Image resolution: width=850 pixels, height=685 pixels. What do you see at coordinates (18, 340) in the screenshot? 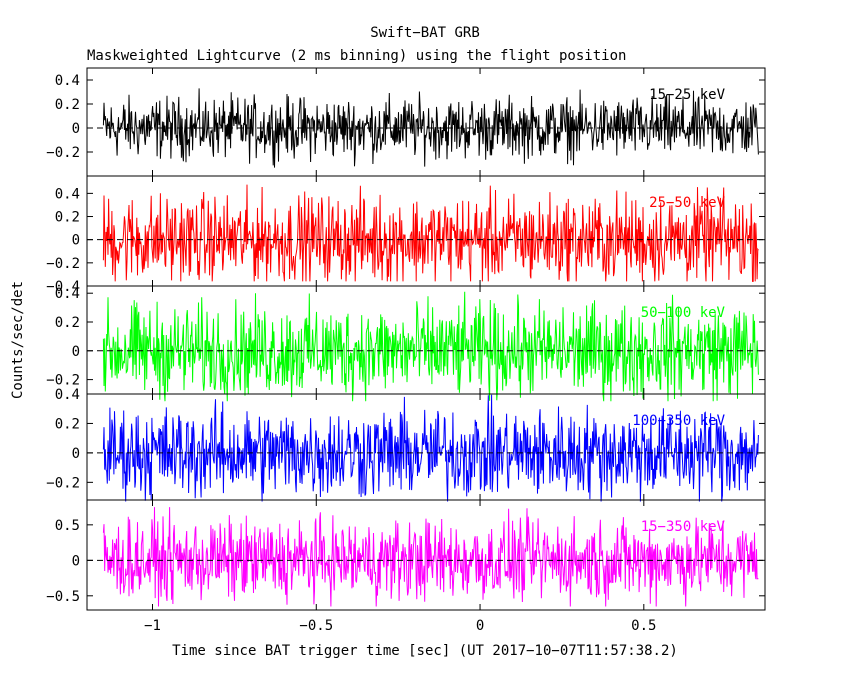
I see `y-axis-label: Counts/sec/det` at bounding box center [18, 340].